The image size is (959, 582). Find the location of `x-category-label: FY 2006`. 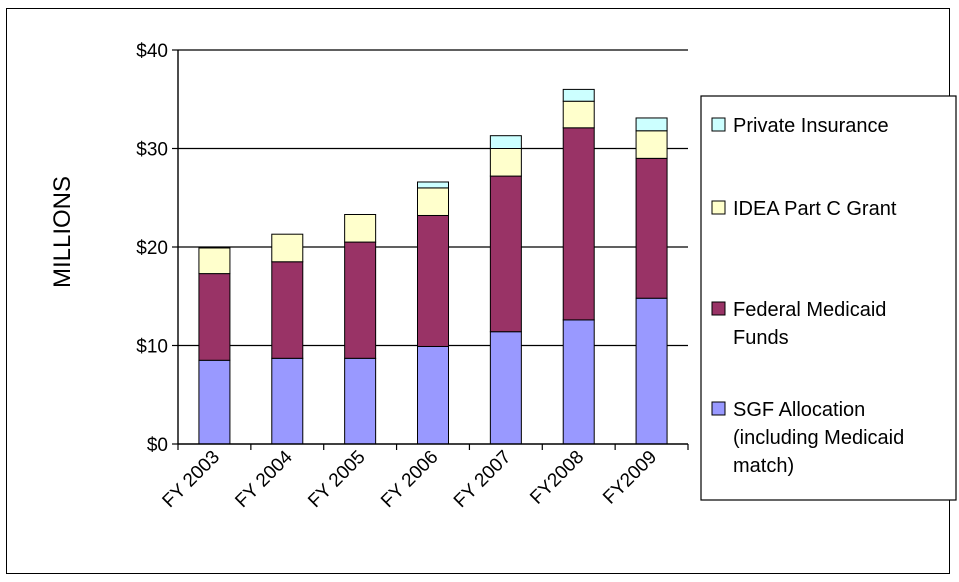

x-category-label: FY 2006 is located at coordinates (409, 479).